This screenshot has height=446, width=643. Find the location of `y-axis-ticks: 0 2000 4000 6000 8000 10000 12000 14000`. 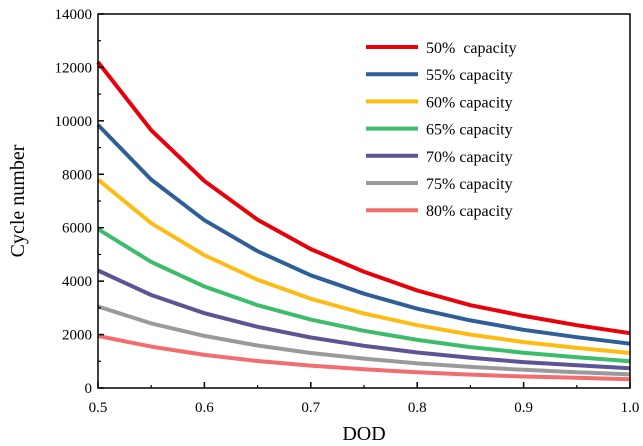

y-axis-ticks: 0 2000 4000 6000 8000 10000 12000 14000 is located at coordinates (79, 202).